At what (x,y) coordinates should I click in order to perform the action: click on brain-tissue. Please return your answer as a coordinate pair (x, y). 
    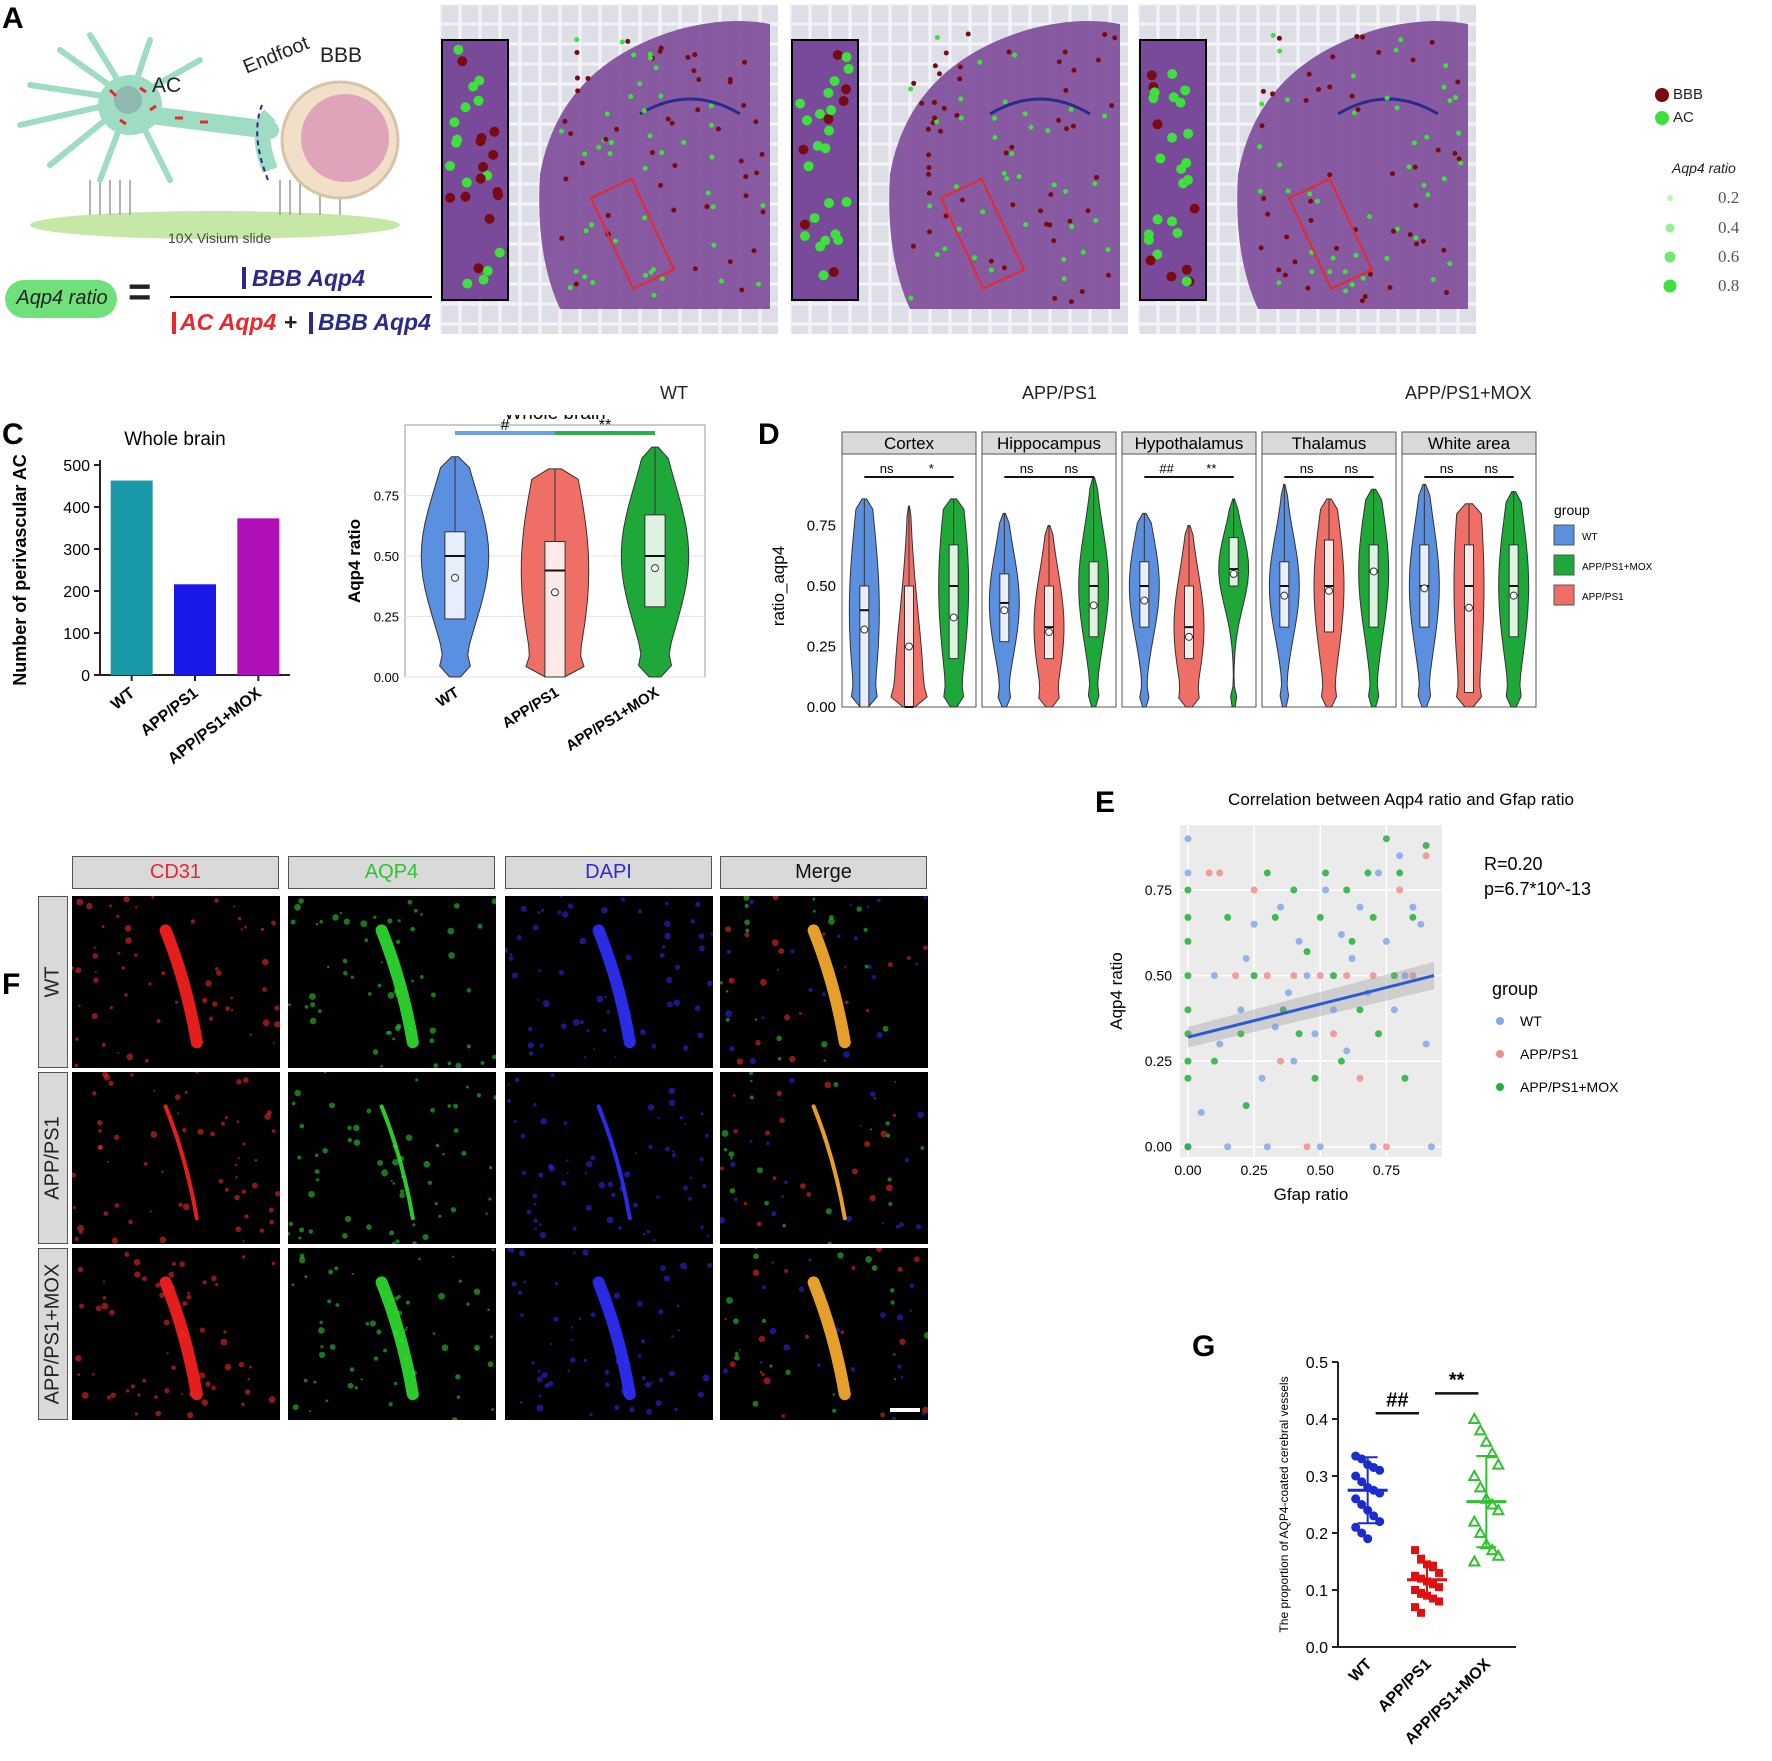
    Looking at the image, I should click on (654, 164).